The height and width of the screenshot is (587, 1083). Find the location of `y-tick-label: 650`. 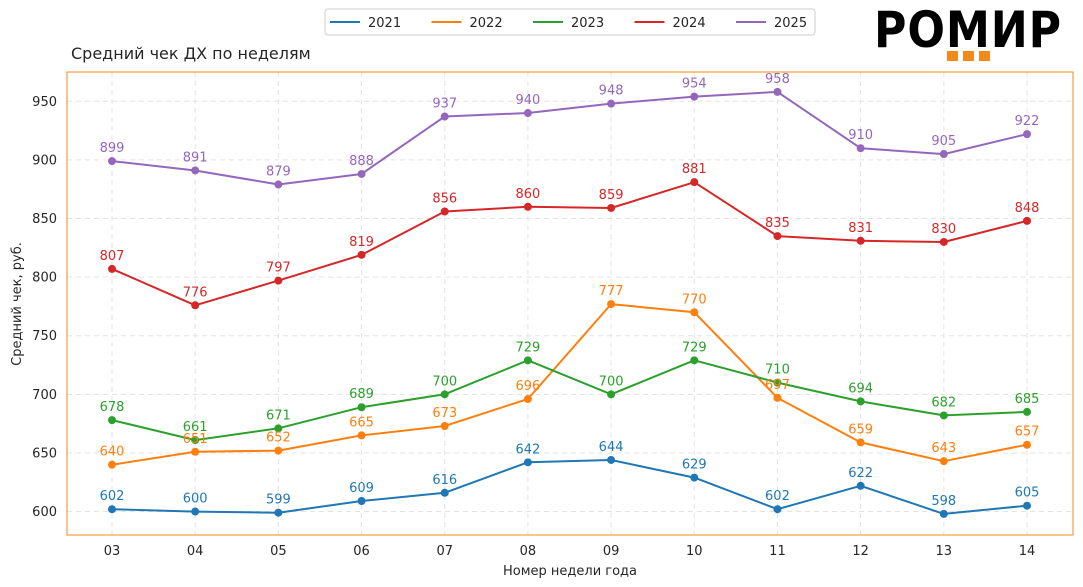

y-tick-label: 650 is located at coordinates (44, 453).